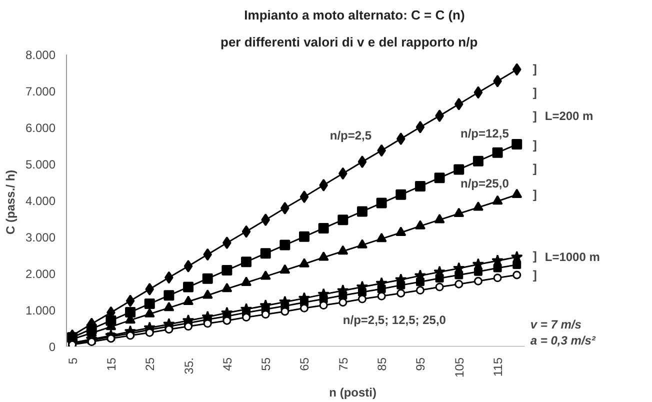  Describe the element at coordinates (40, 237) in the screenshot. I see `y-tick-label: 3.000` at that location.